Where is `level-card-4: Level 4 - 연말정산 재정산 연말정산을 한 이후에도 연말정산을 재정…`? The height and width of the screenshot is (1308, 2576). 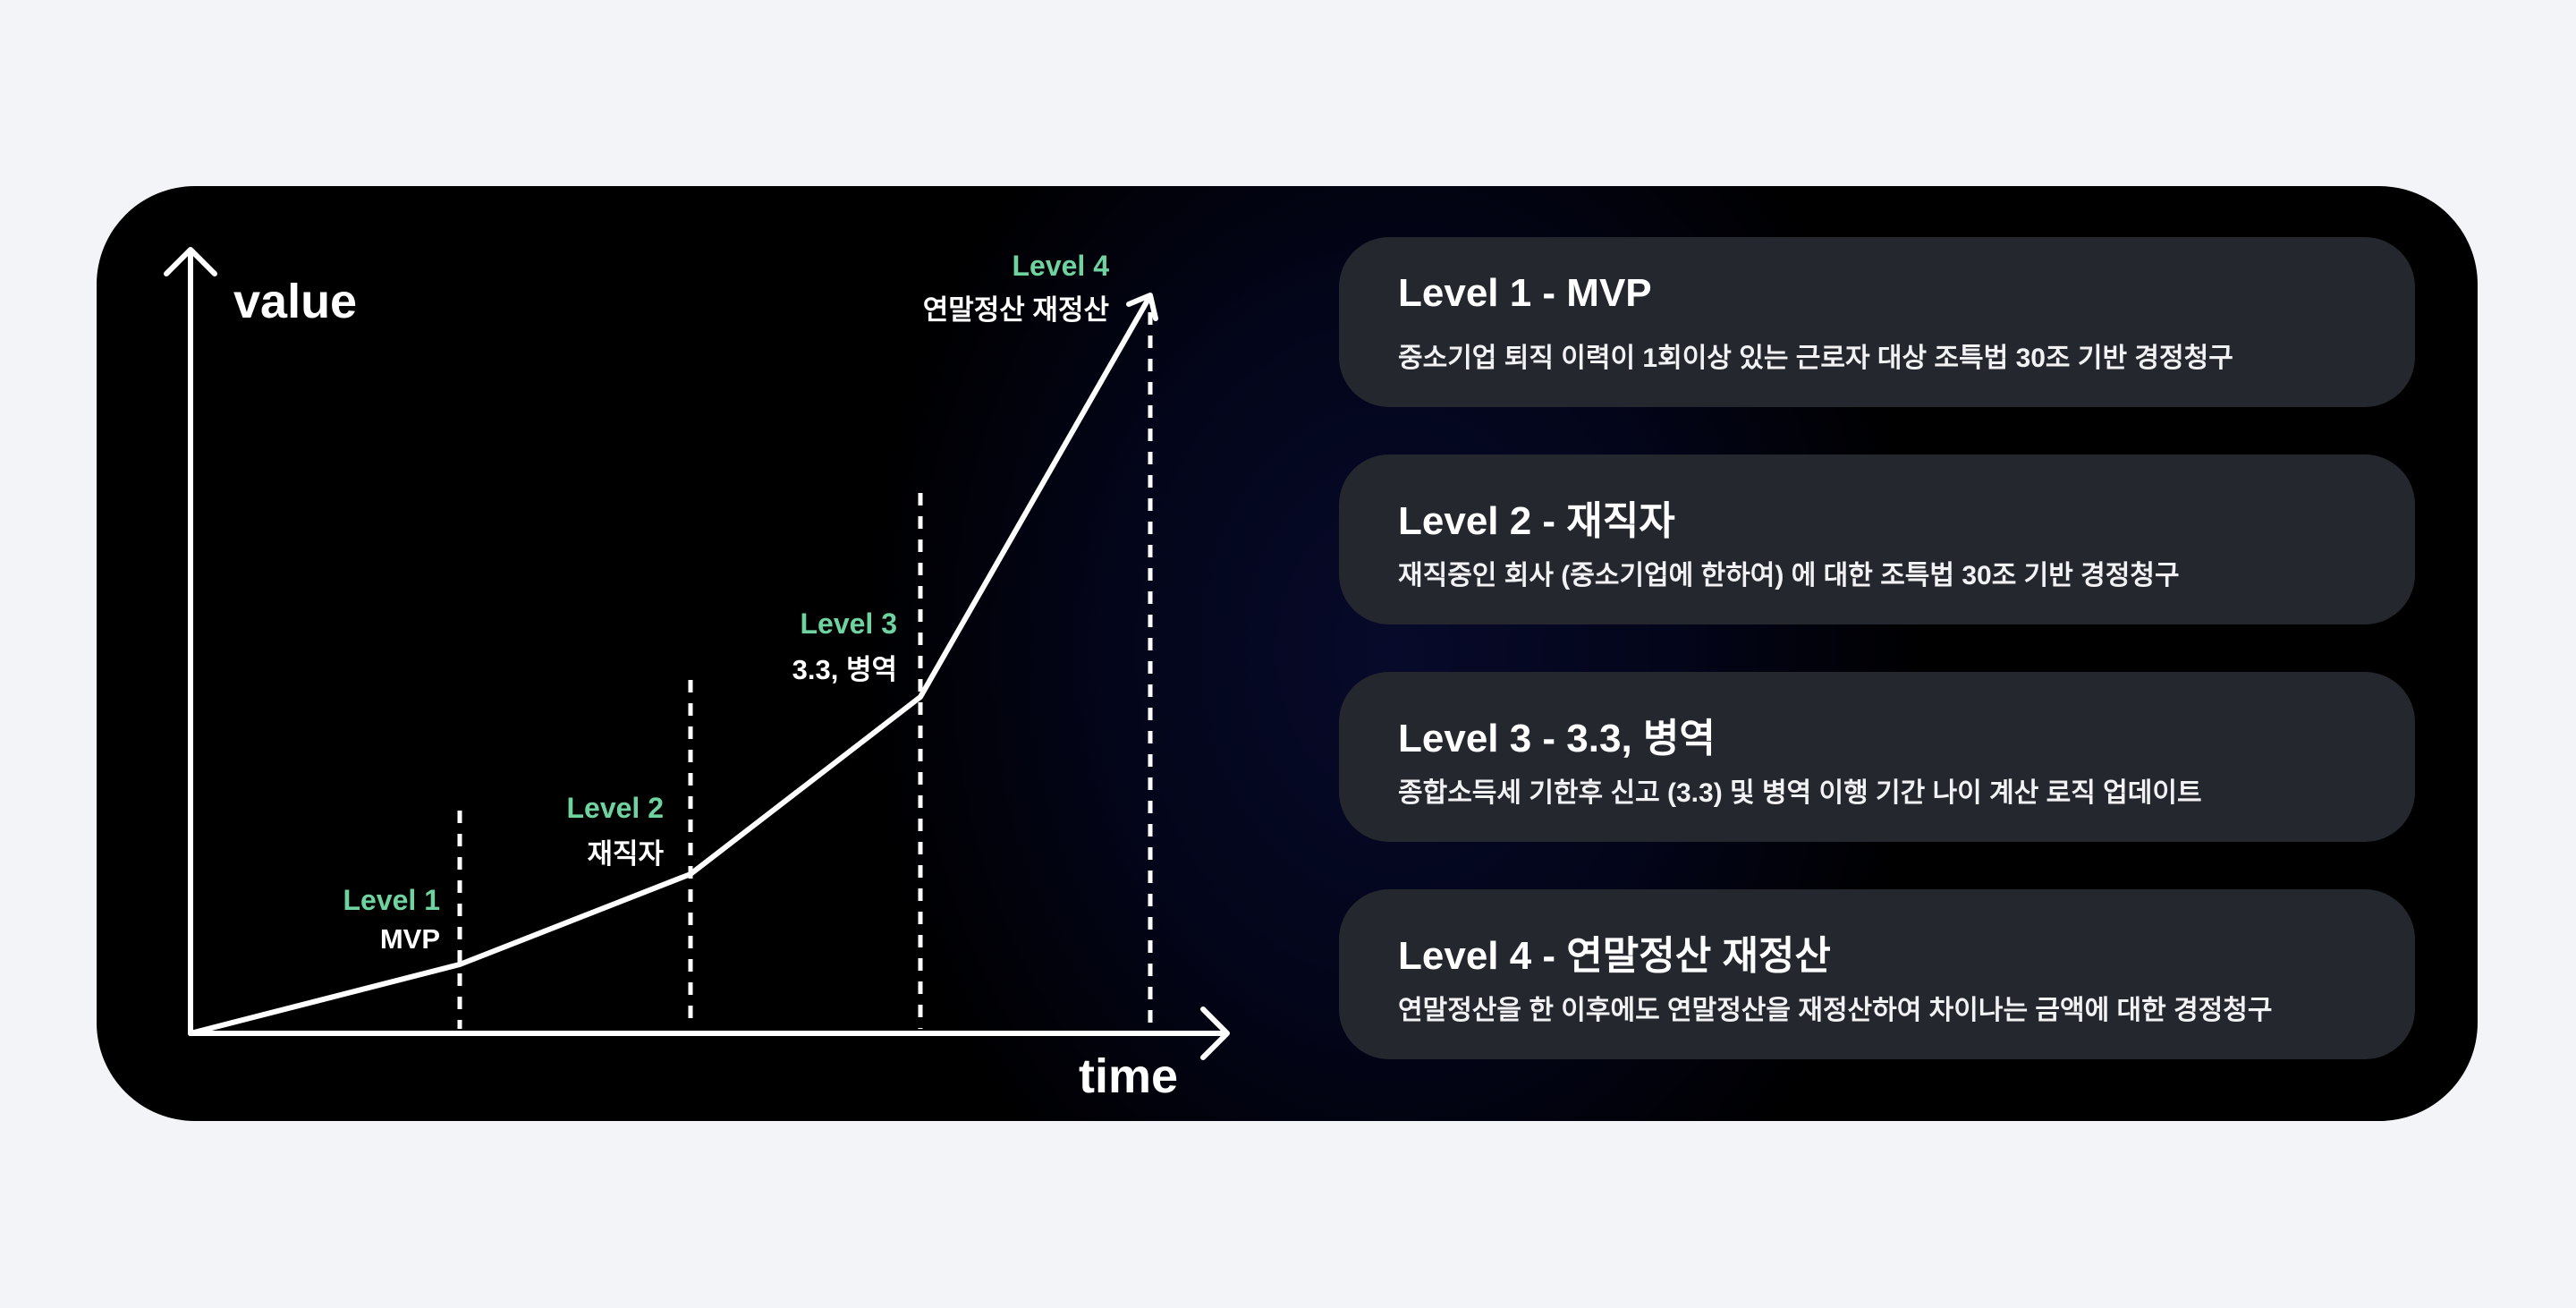 level-card-4: Level 4 - 연말정산 재정산 연말정산을 한 이후에도 연말정산을 재정… is located at coordinates (1877, 974).